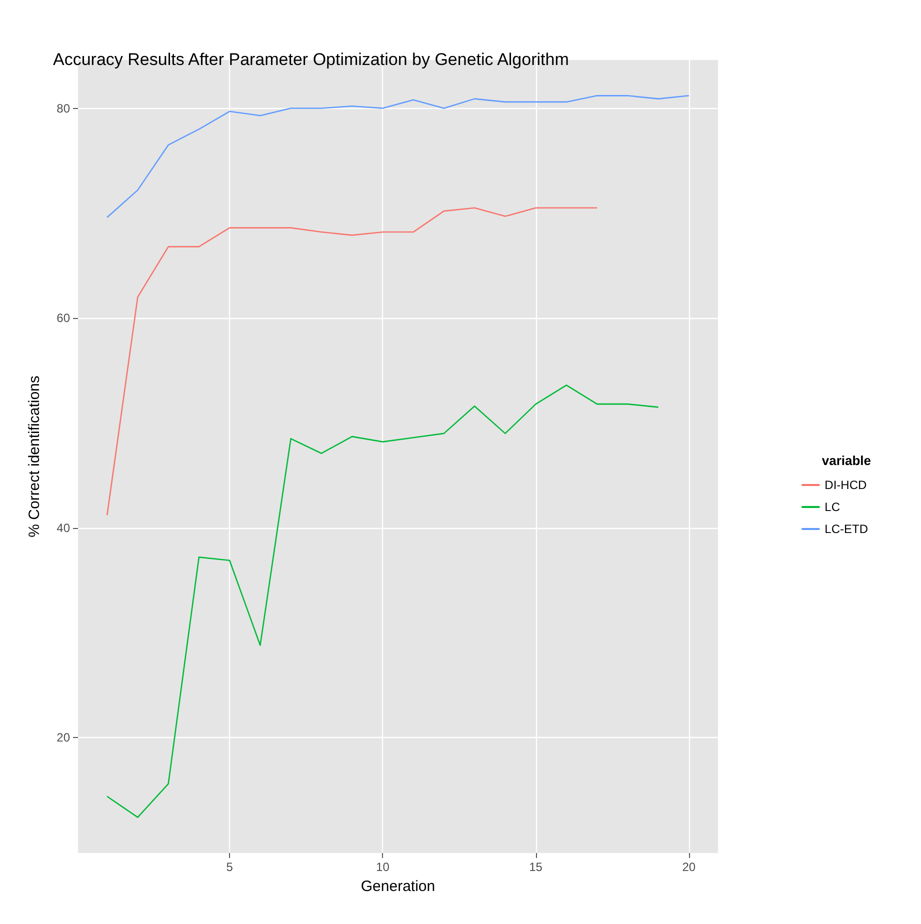  I want to click on legend-label: LC, so click(832, 507).